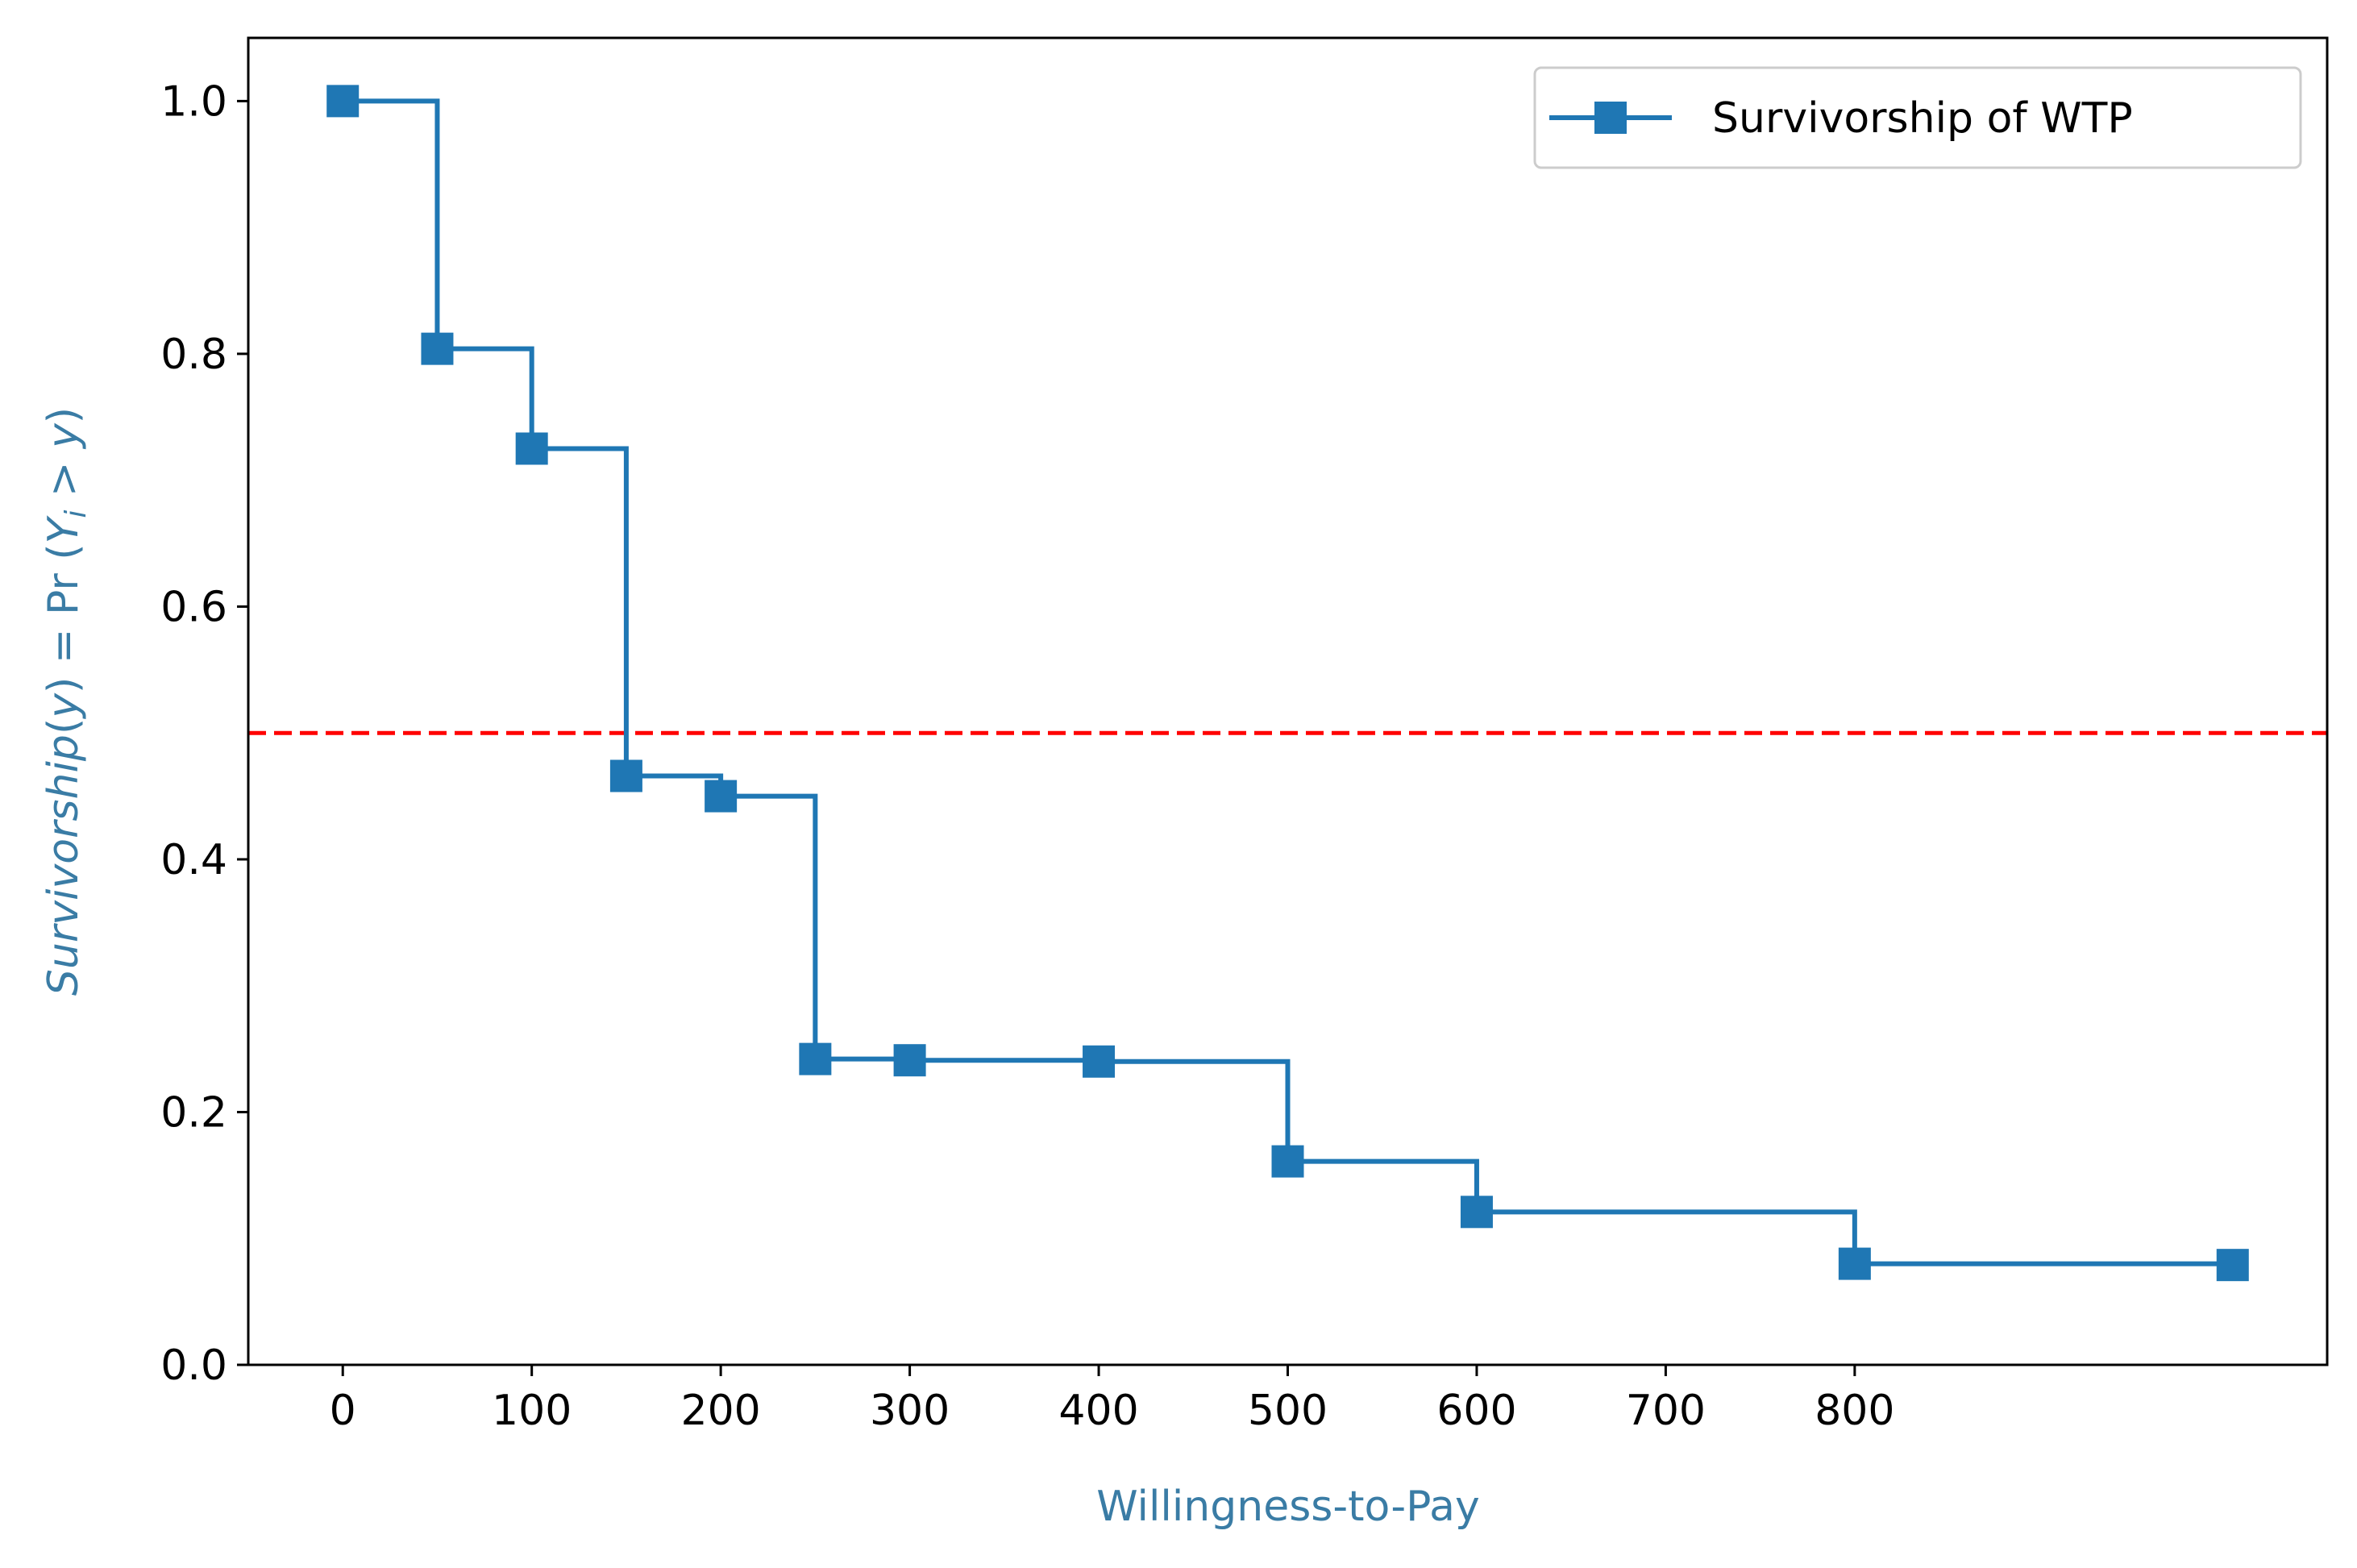 This screenshot has width=2357, height=1568. I want to click on x-tick-label: 800, so click(1855, 1411).